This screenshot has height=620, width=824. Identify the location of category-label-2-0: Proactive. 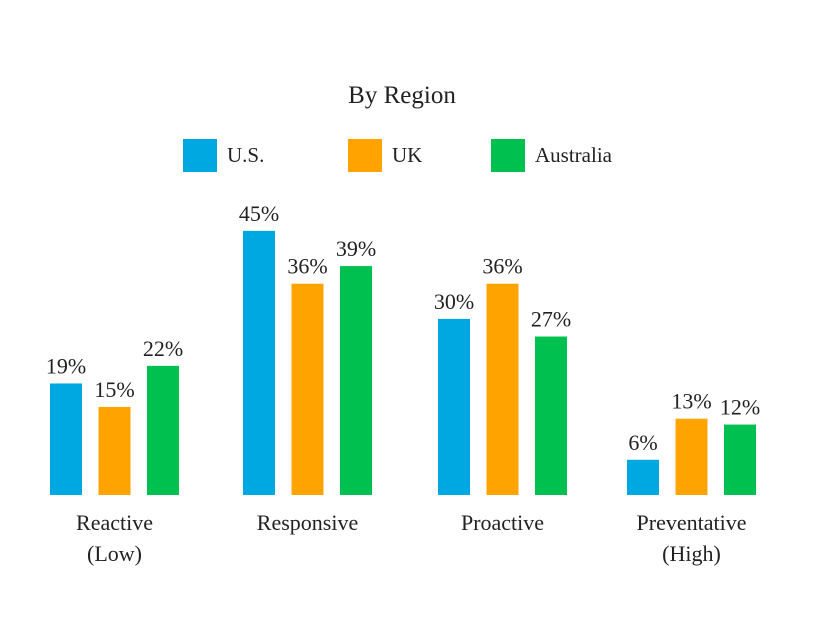
(502, 522).